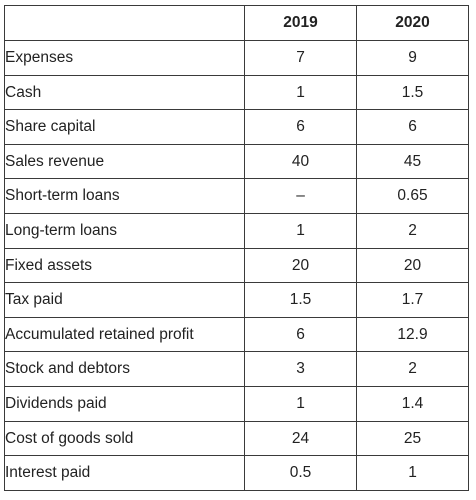 The width and height of the screenshot is (476, 500). What do you see at coordinates (124, 127) in the screenshot?
I see `row-label: Share capital` at bounding box center [124, 127].